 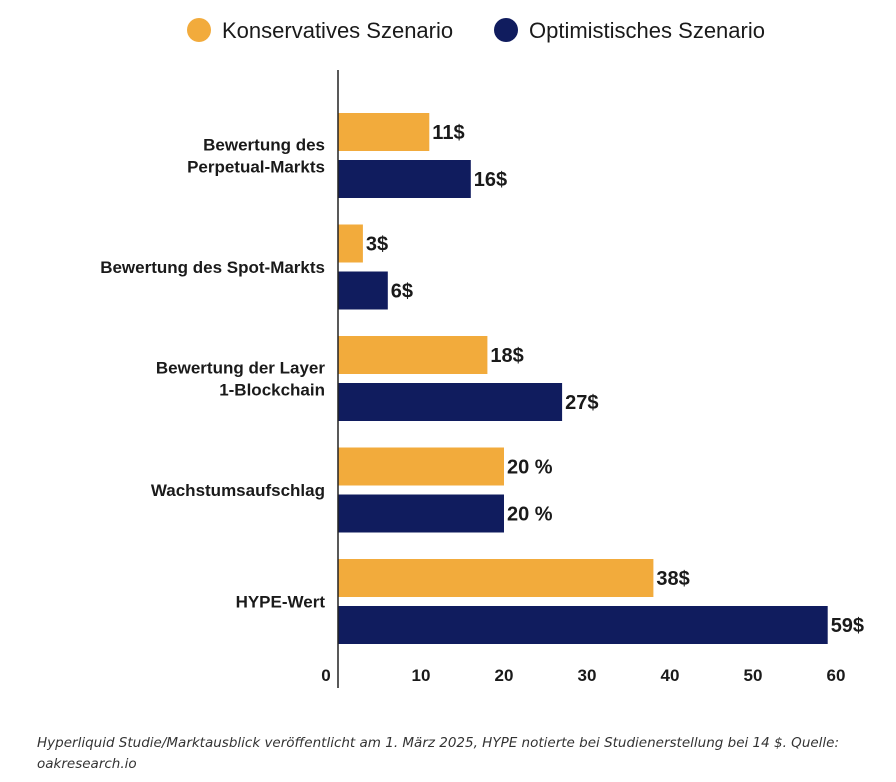 I want to click on value-label-series1-cat1: 11$, so click(x=448, y=133).